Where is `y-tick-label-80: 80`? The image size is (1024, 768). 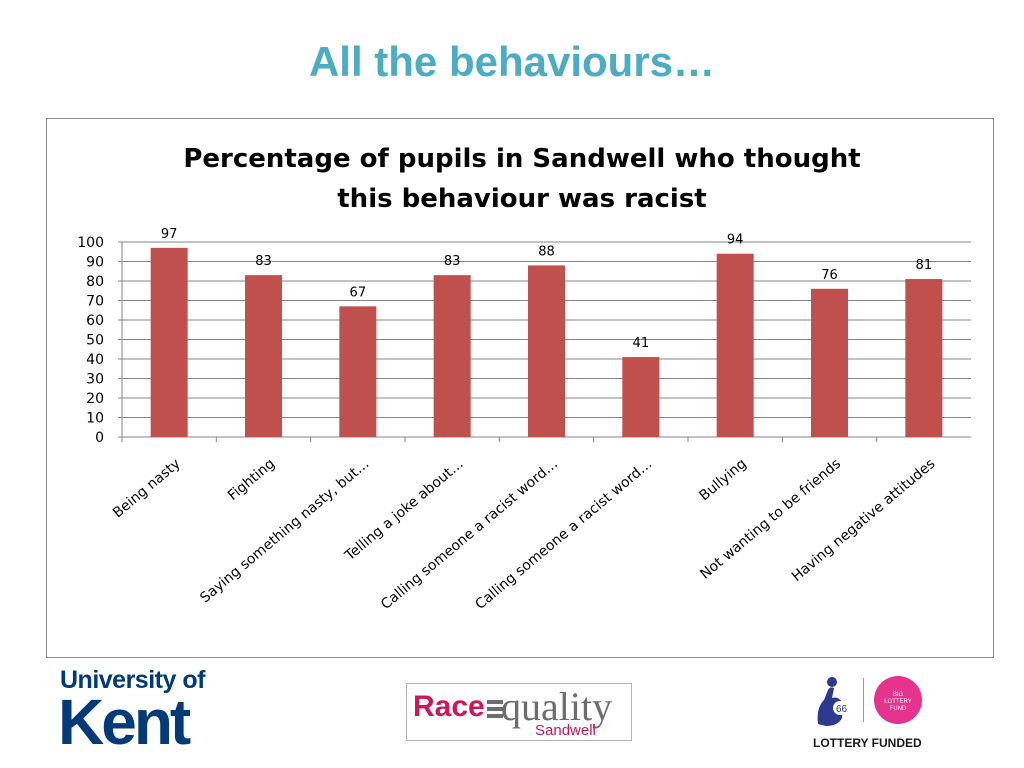 y-tick-label-80: 80 is located at coordinates (95, 282).